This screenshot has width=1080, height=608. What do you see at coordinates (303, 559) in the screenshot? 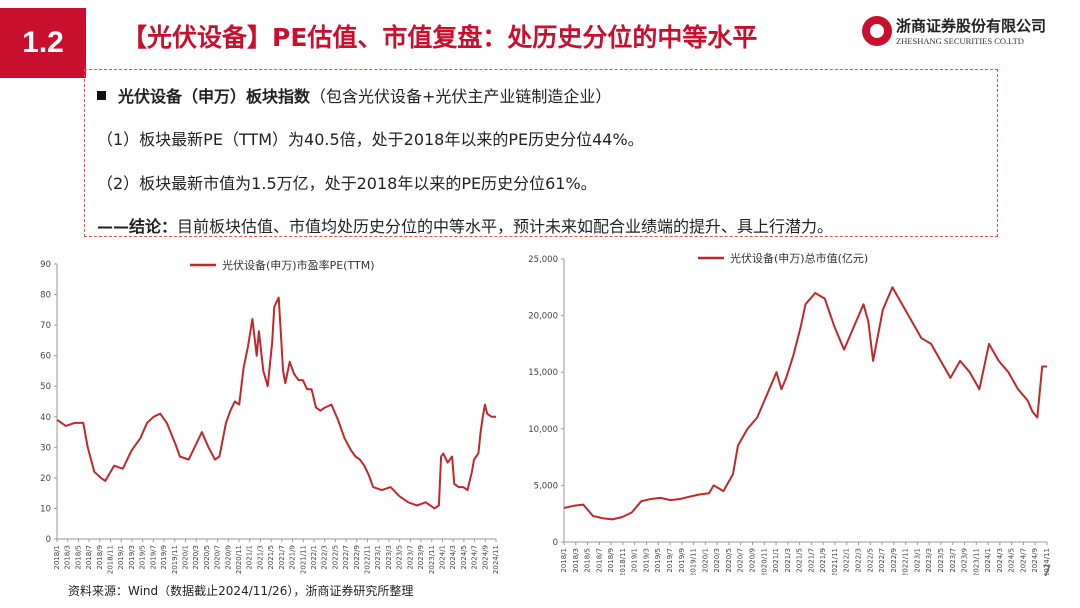
I see `x-tick-label: 2021/11` at bounding box center [303, 559].